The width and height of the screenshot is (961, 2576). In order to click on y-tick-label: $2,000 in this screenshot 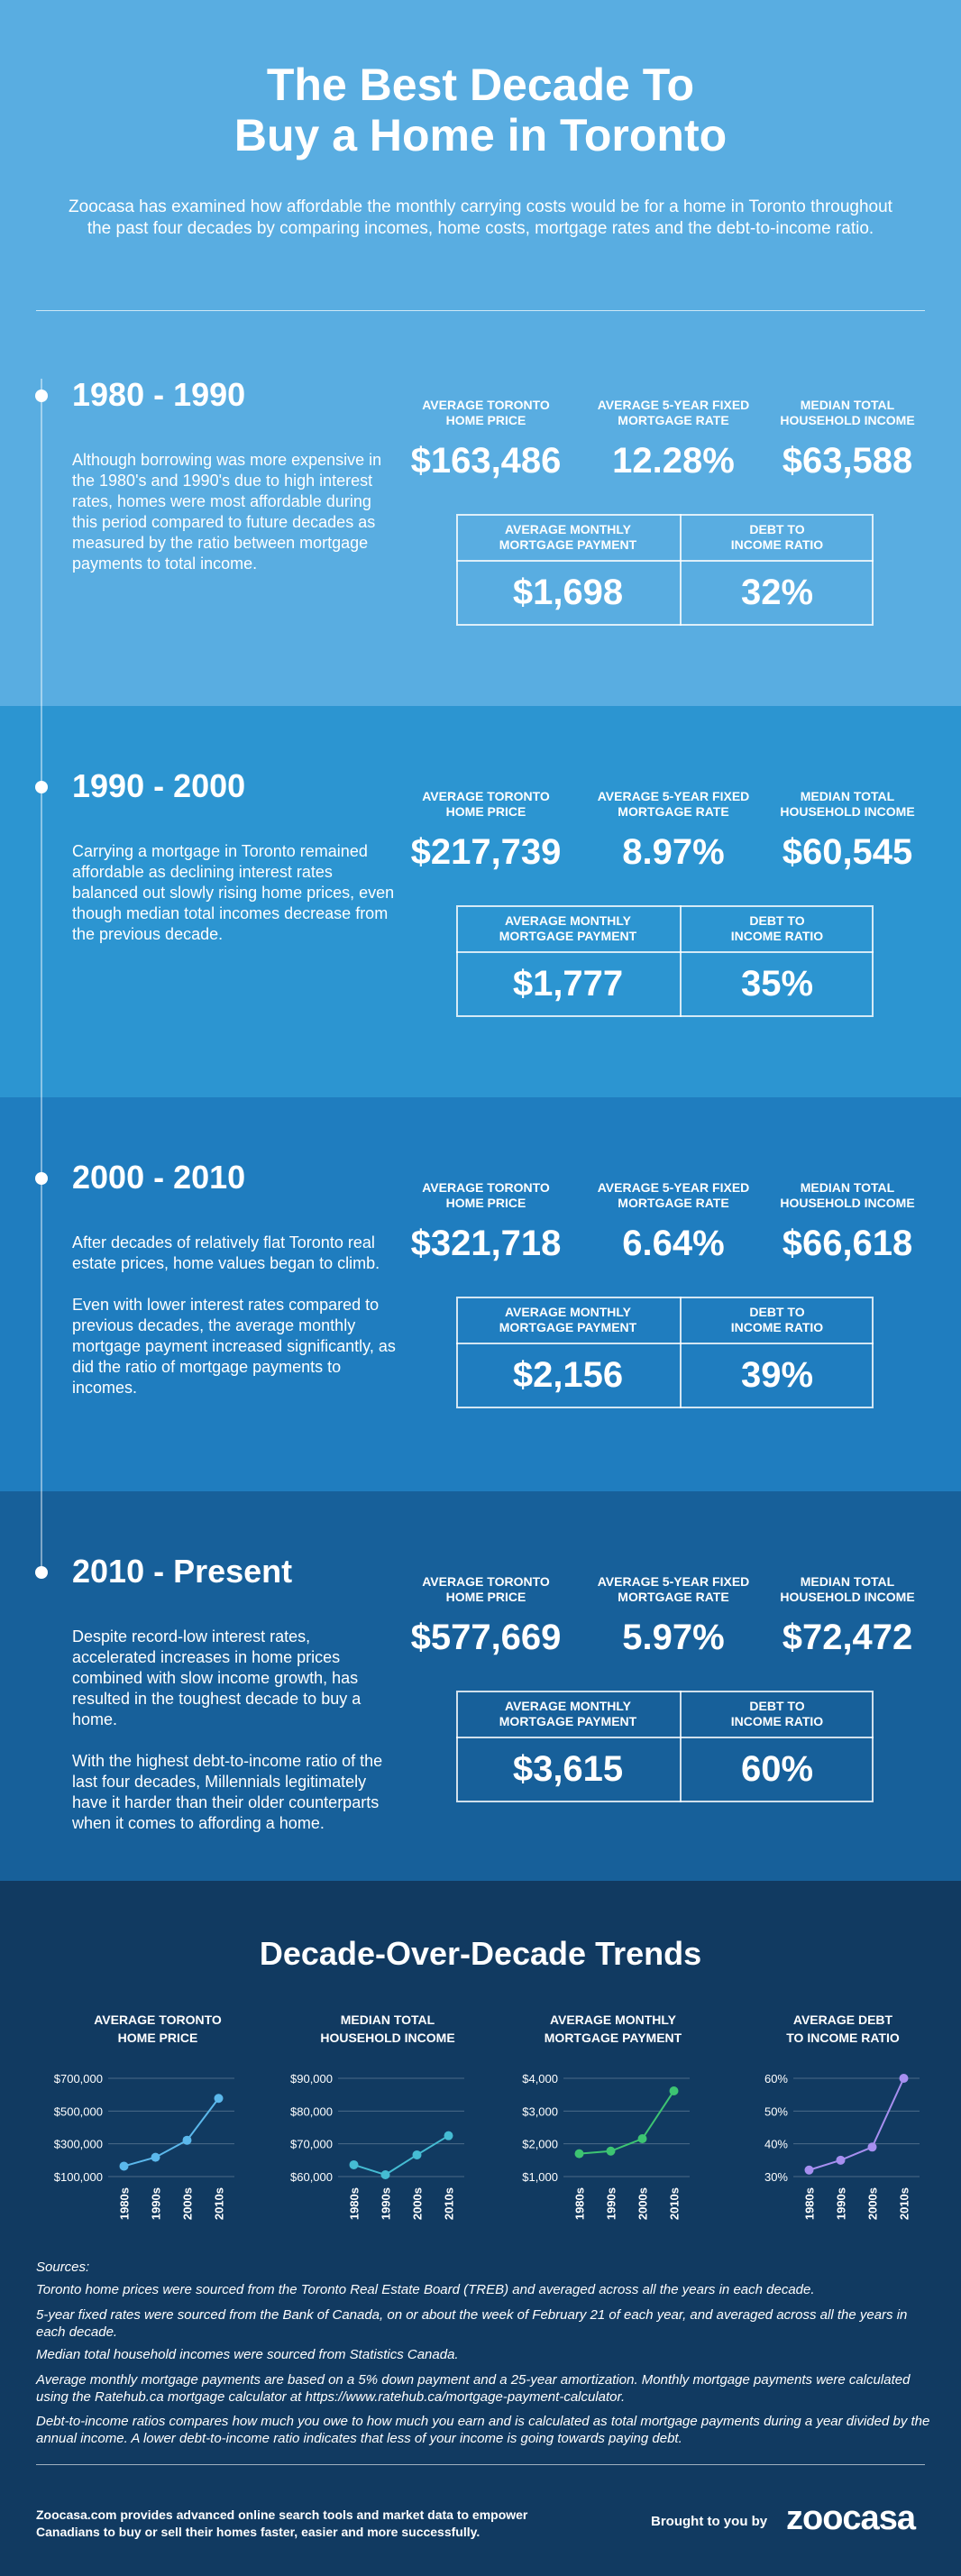, I will do `click(540, 2144)`.